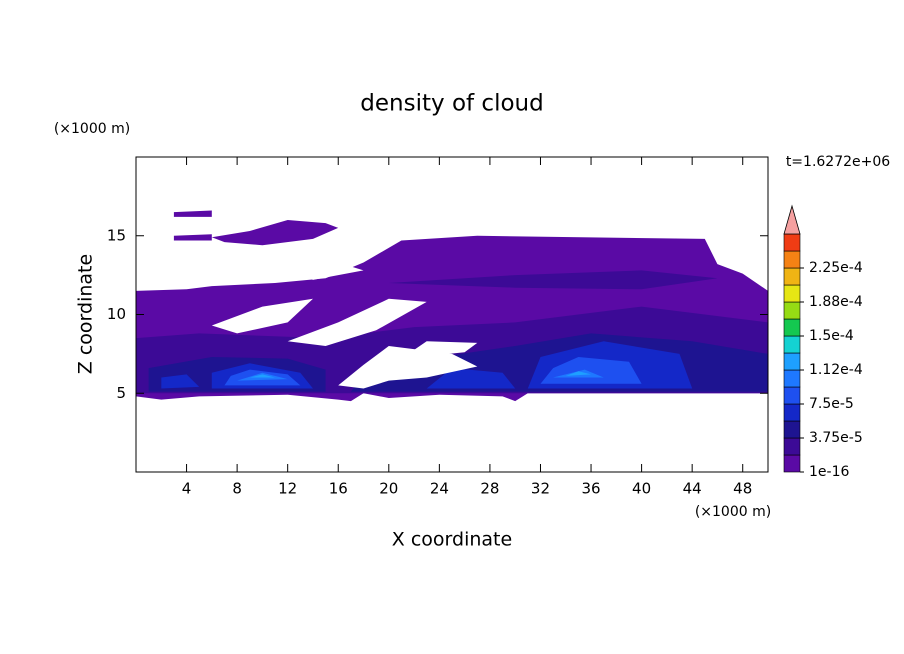 This screenshot has height=654, width=904. What do you see at coordinates (121, 393) in the screenshot?
I see `y-tick-label: 5` at bounding box center [121, 393].